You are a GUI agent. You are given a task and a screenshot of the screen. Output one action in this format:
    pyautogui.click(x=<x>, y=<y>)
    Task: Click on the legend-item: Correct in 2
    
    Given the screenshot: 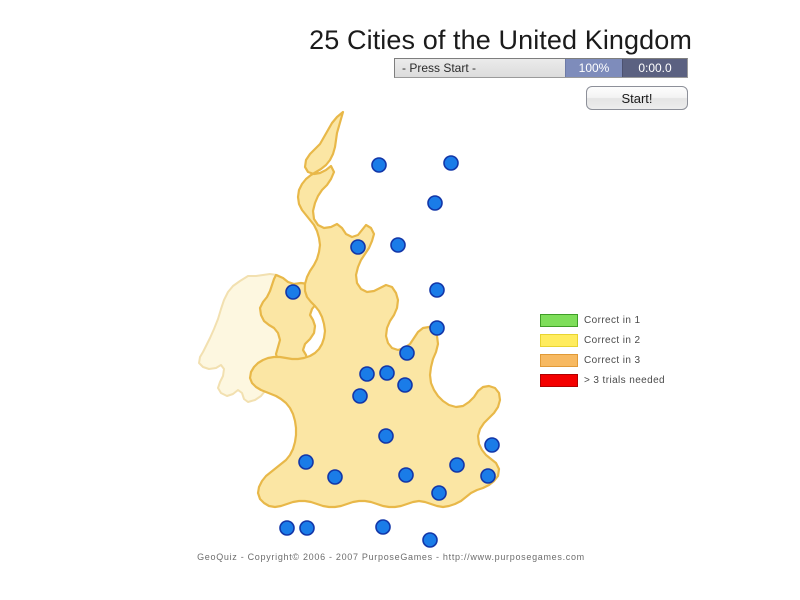 What is the action you would take?
    pyautogui.click(x=615, y=340)
    